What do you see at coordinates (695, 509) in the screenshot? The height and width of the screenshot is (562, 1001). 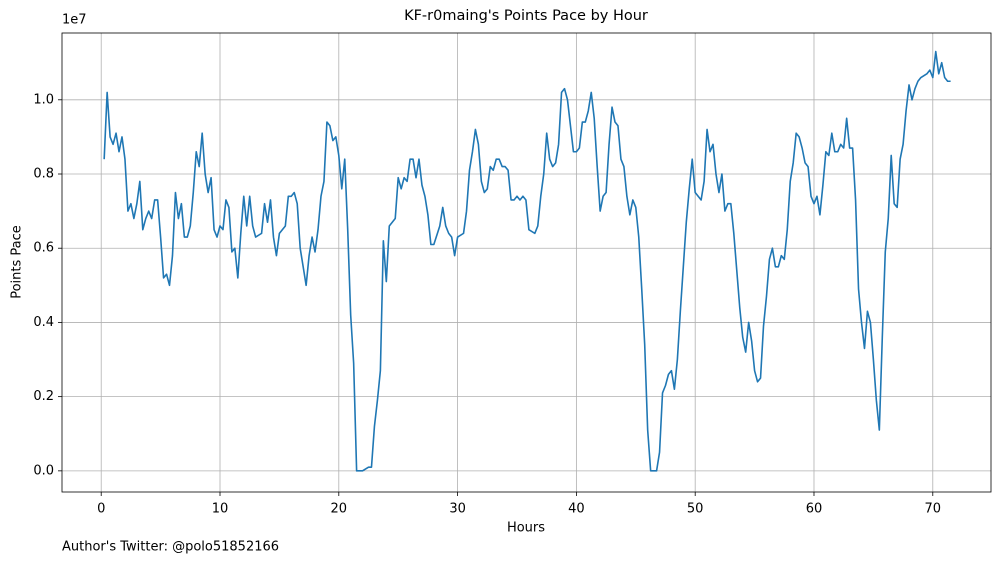 I see `x-tick-label: 50` at bounding box center [695, 509].